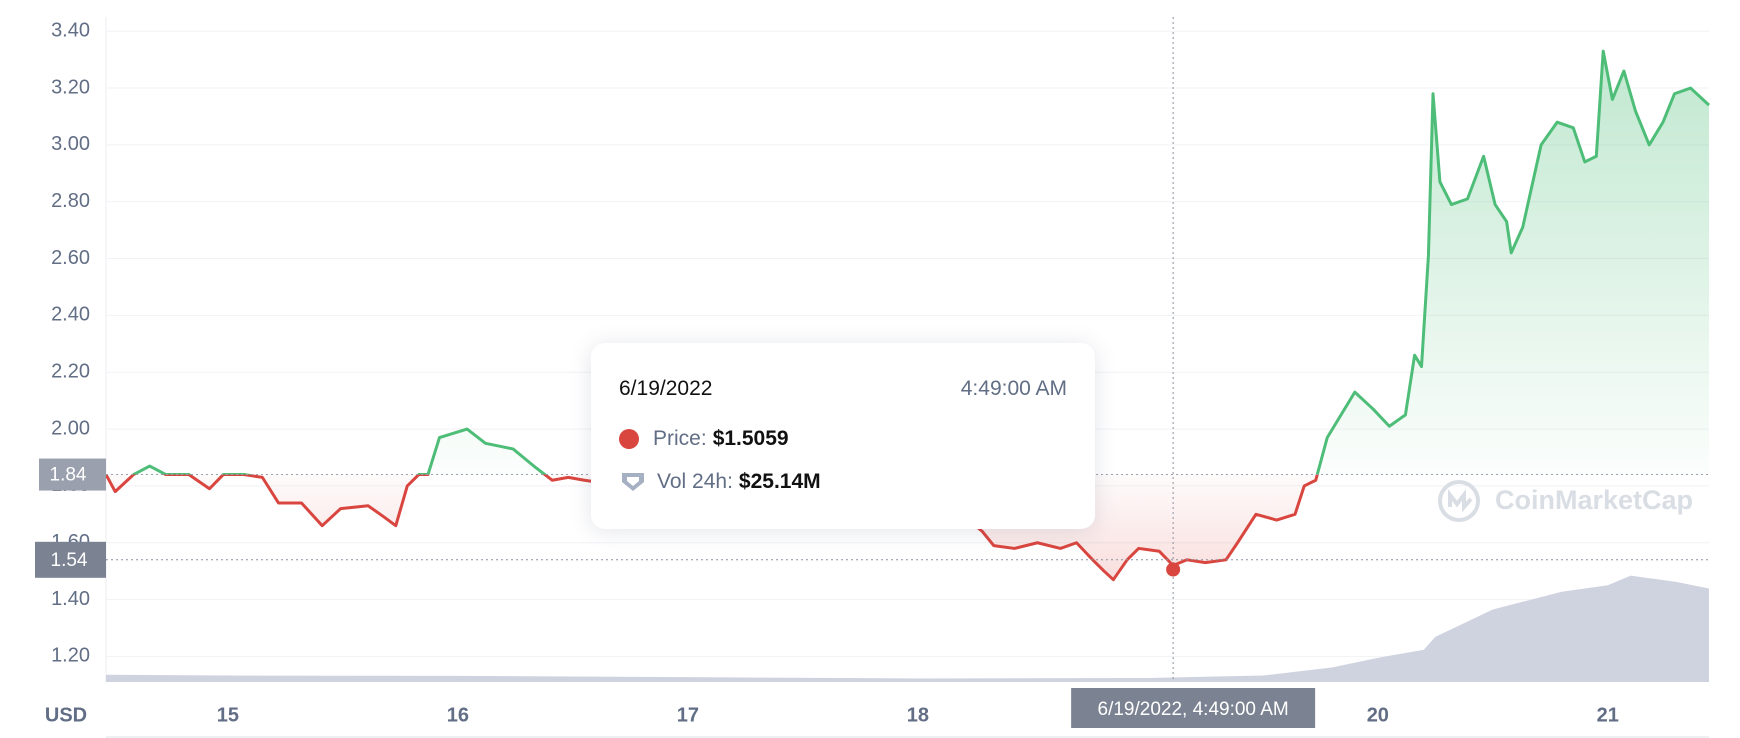 This screenshot has width=1740, height=738. I want to click on crosshair-x-label: 6/19/2022, 4:49:00 AM, so click(1193, 709).